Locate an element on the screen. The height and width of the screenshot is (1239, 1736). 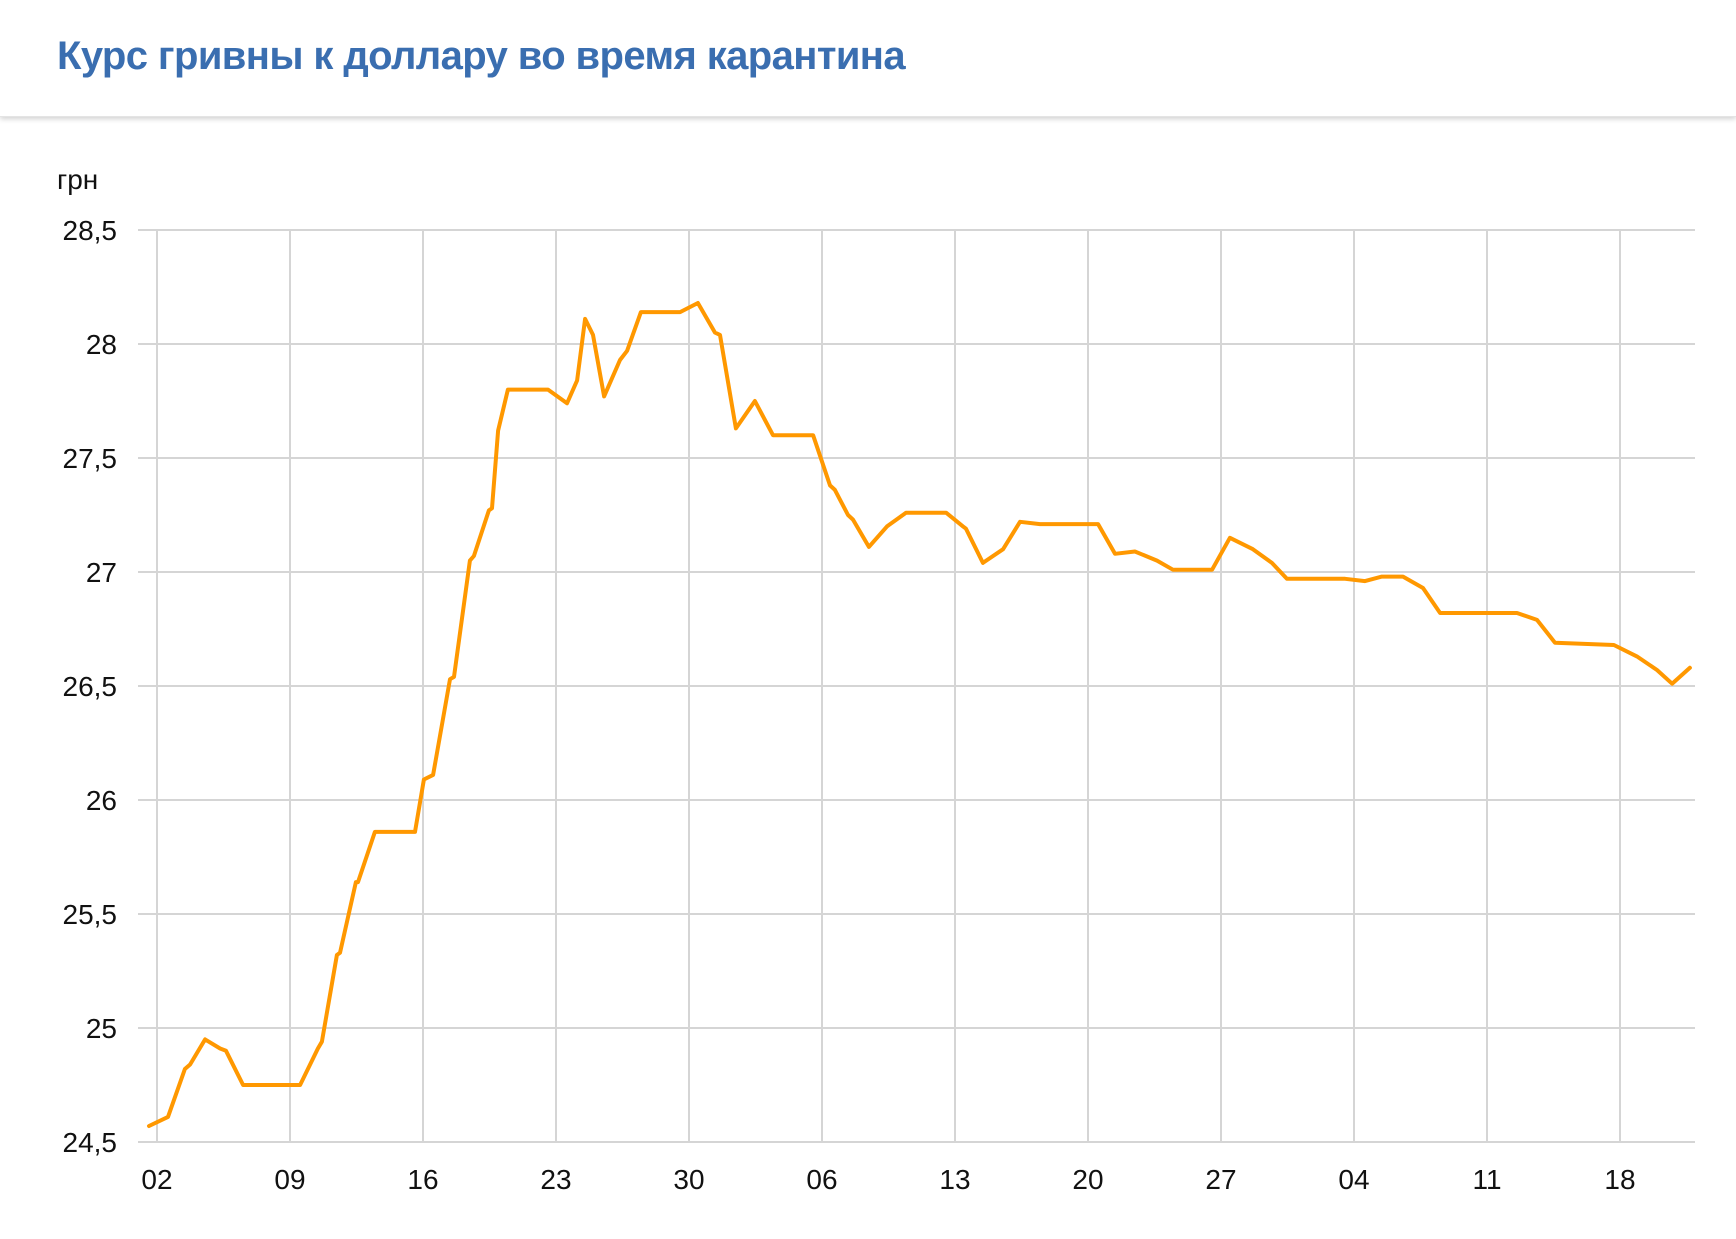
header-bar: Курс гривны к доллару во время карантина is located at coordinates (868, 58).